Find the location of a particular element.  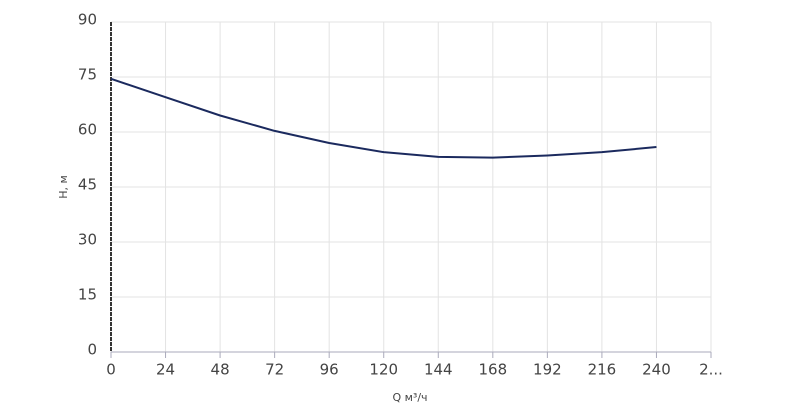

x-axis-label: Q м³/ч is located at coordinates (409, 397).